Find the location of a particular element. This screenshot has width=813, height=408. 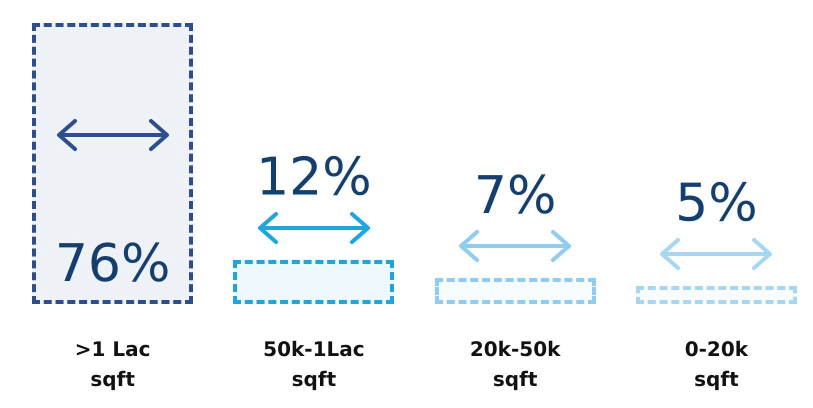

x-tick-label: 20k-50k sqft is located at coordinates (516, 364).